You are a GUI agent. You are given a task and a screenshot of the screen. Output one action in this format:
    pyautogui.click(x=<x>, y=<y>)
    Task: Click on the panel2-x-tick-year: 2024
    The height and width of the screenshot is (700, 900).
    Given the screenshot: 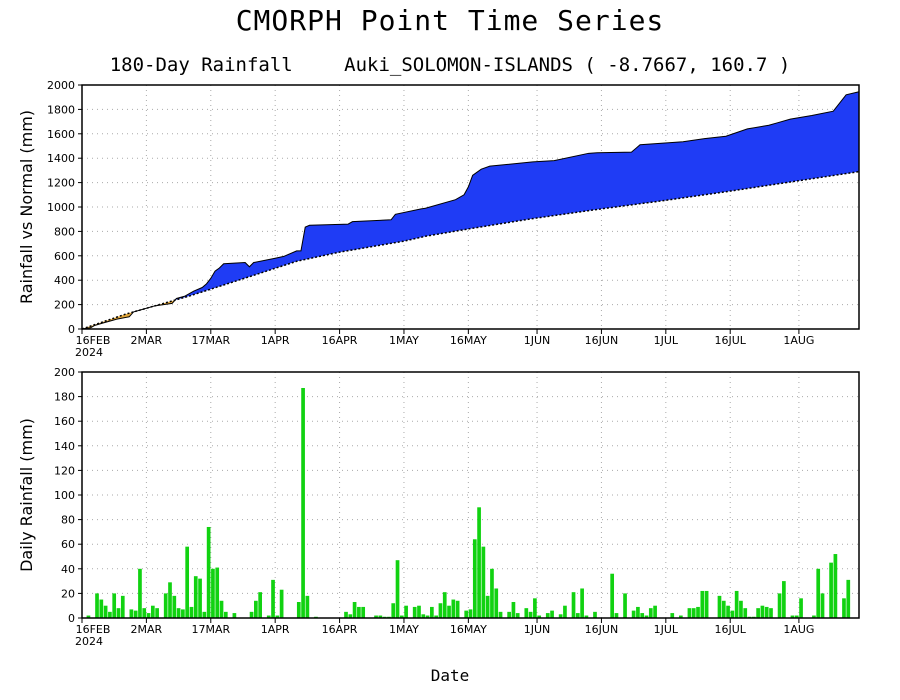 What is the action you would take?
    pyautogui.click(x=89, y=641)
    